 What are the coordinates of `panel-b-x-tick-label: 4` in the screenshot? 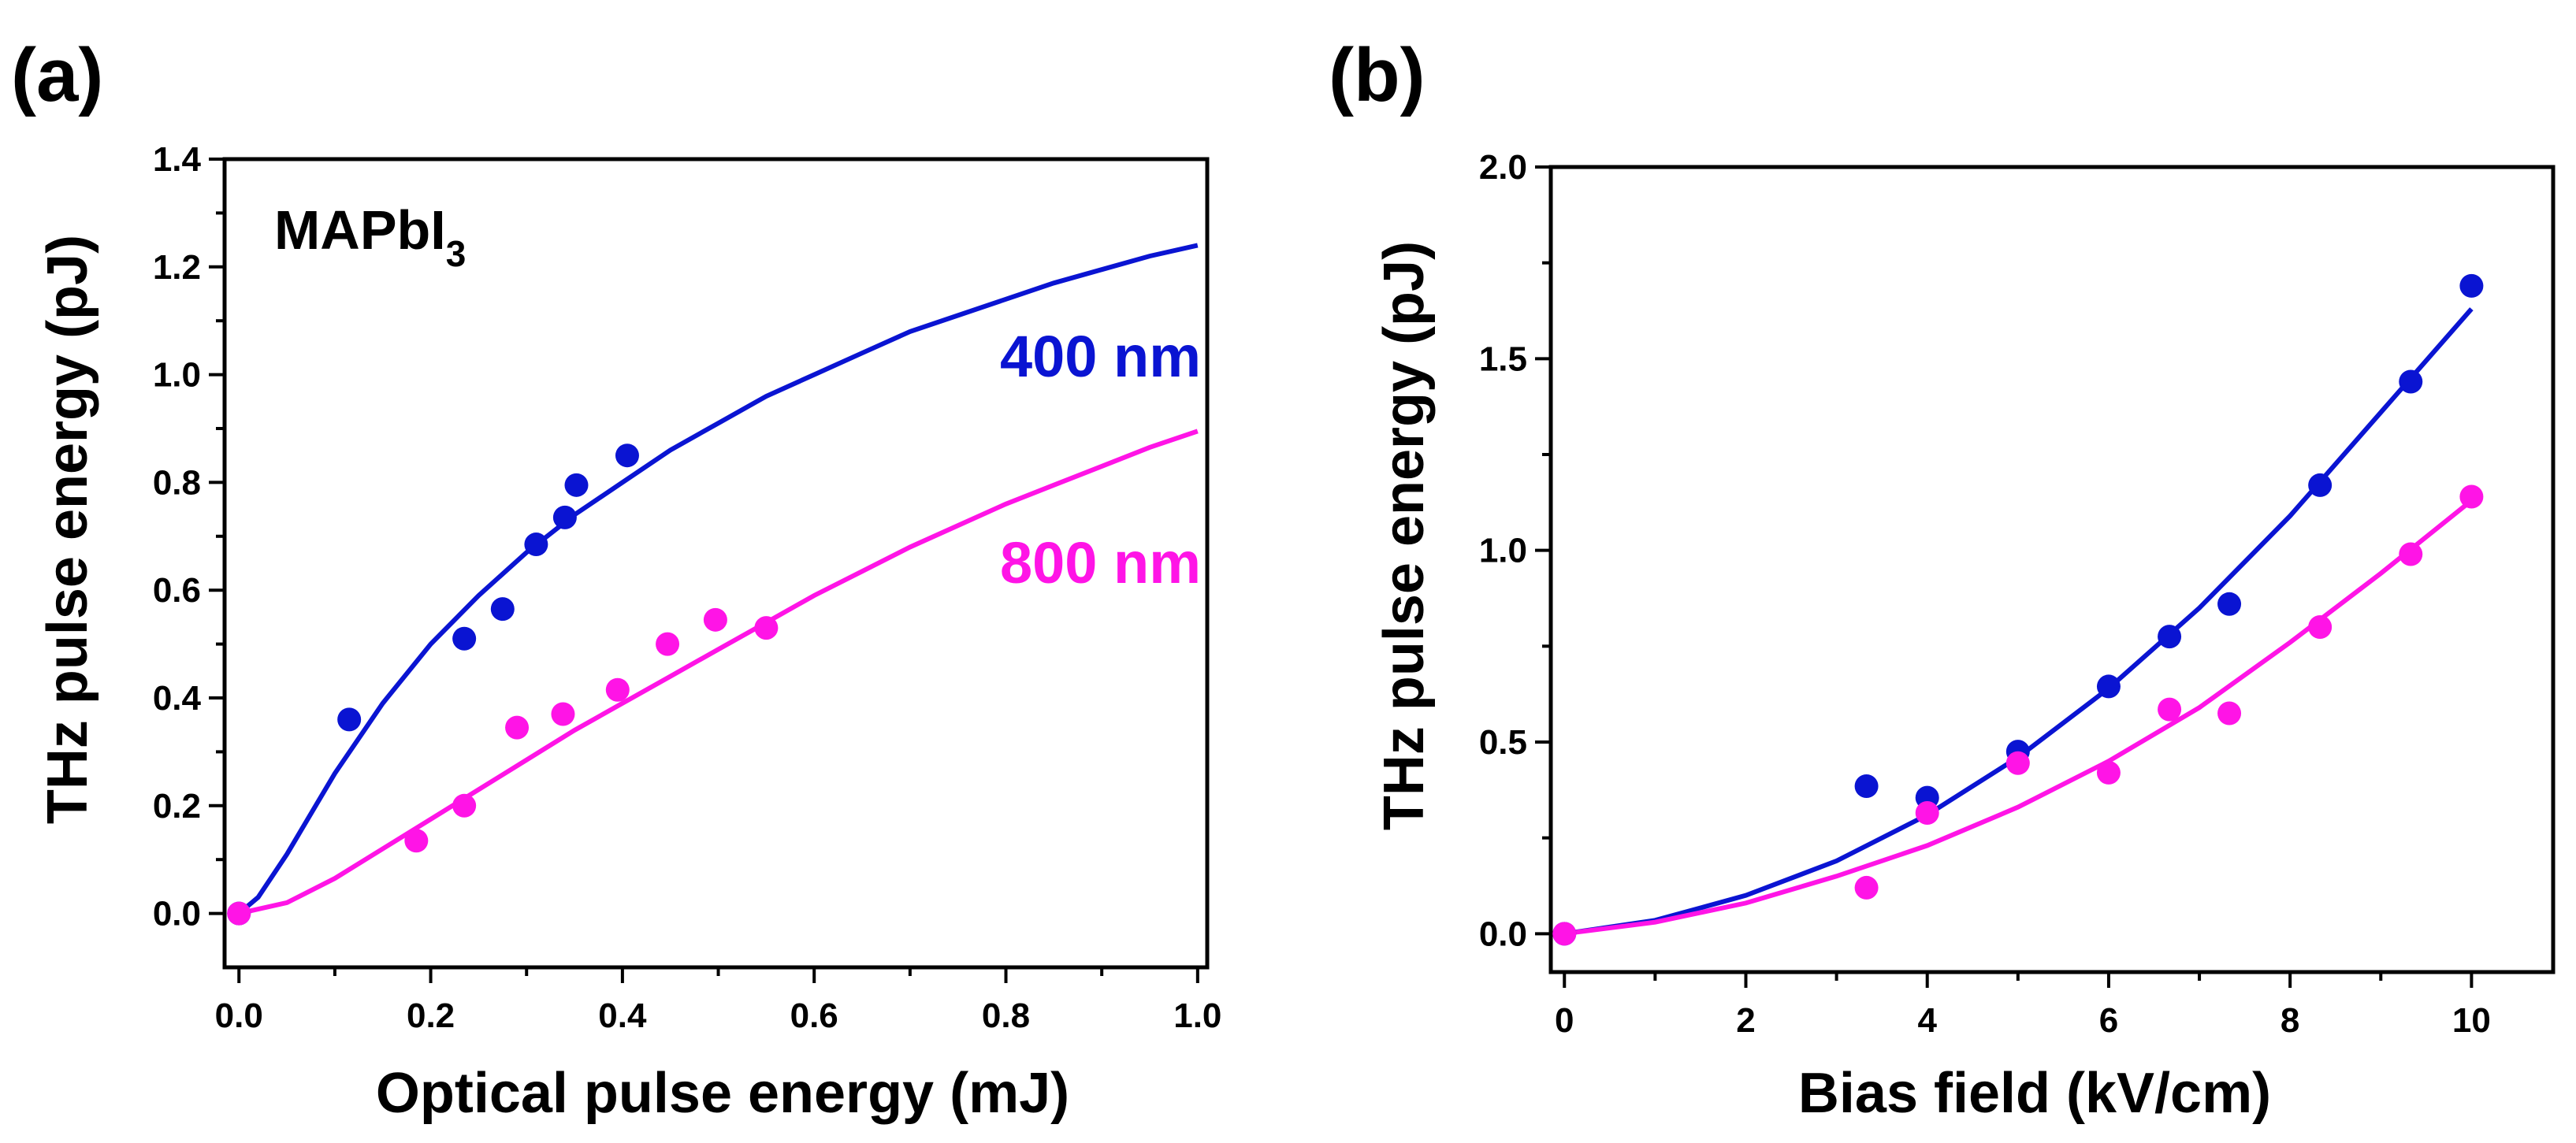 It's located at (1927, 1020).